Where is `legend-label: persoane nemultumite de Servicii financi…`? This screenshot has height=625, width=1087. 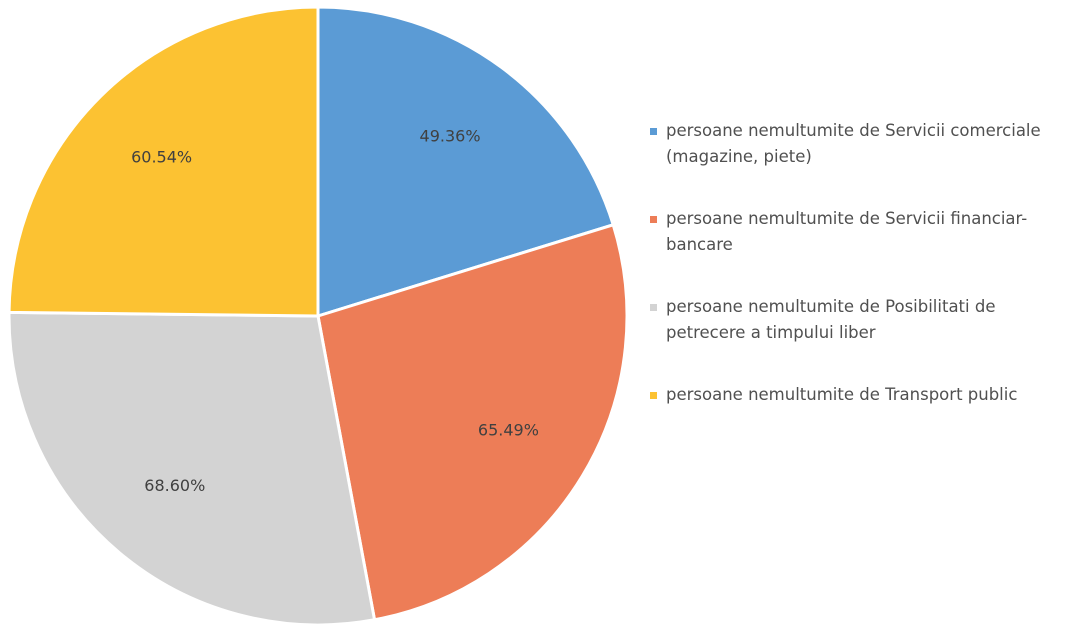 legend-label: persoane nemultumite de Servicii financi… is located at coordinates (847, 231).